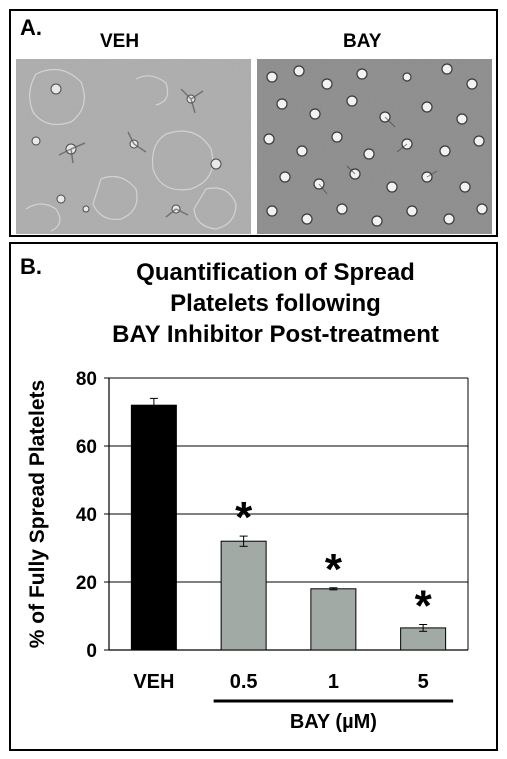 The height and width of the screenshot is (759, 507). What do you see at coordinates (153, 682) in the screenshot?
I see `x-tick-label-VEH: VEH` at bounding box center [153, 682].